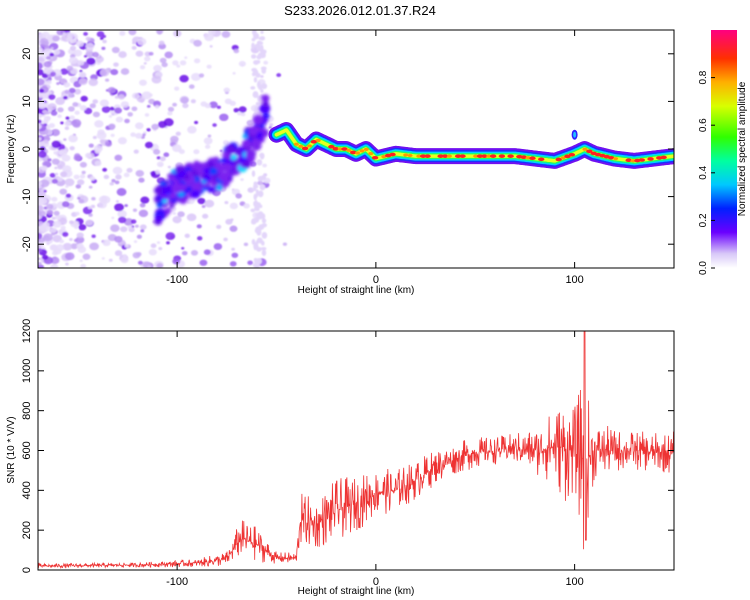 The height and width of the screenshot is (600, 750). I want to click on spectrogram-y-label: Frequency (Hz), so click(11, 149).